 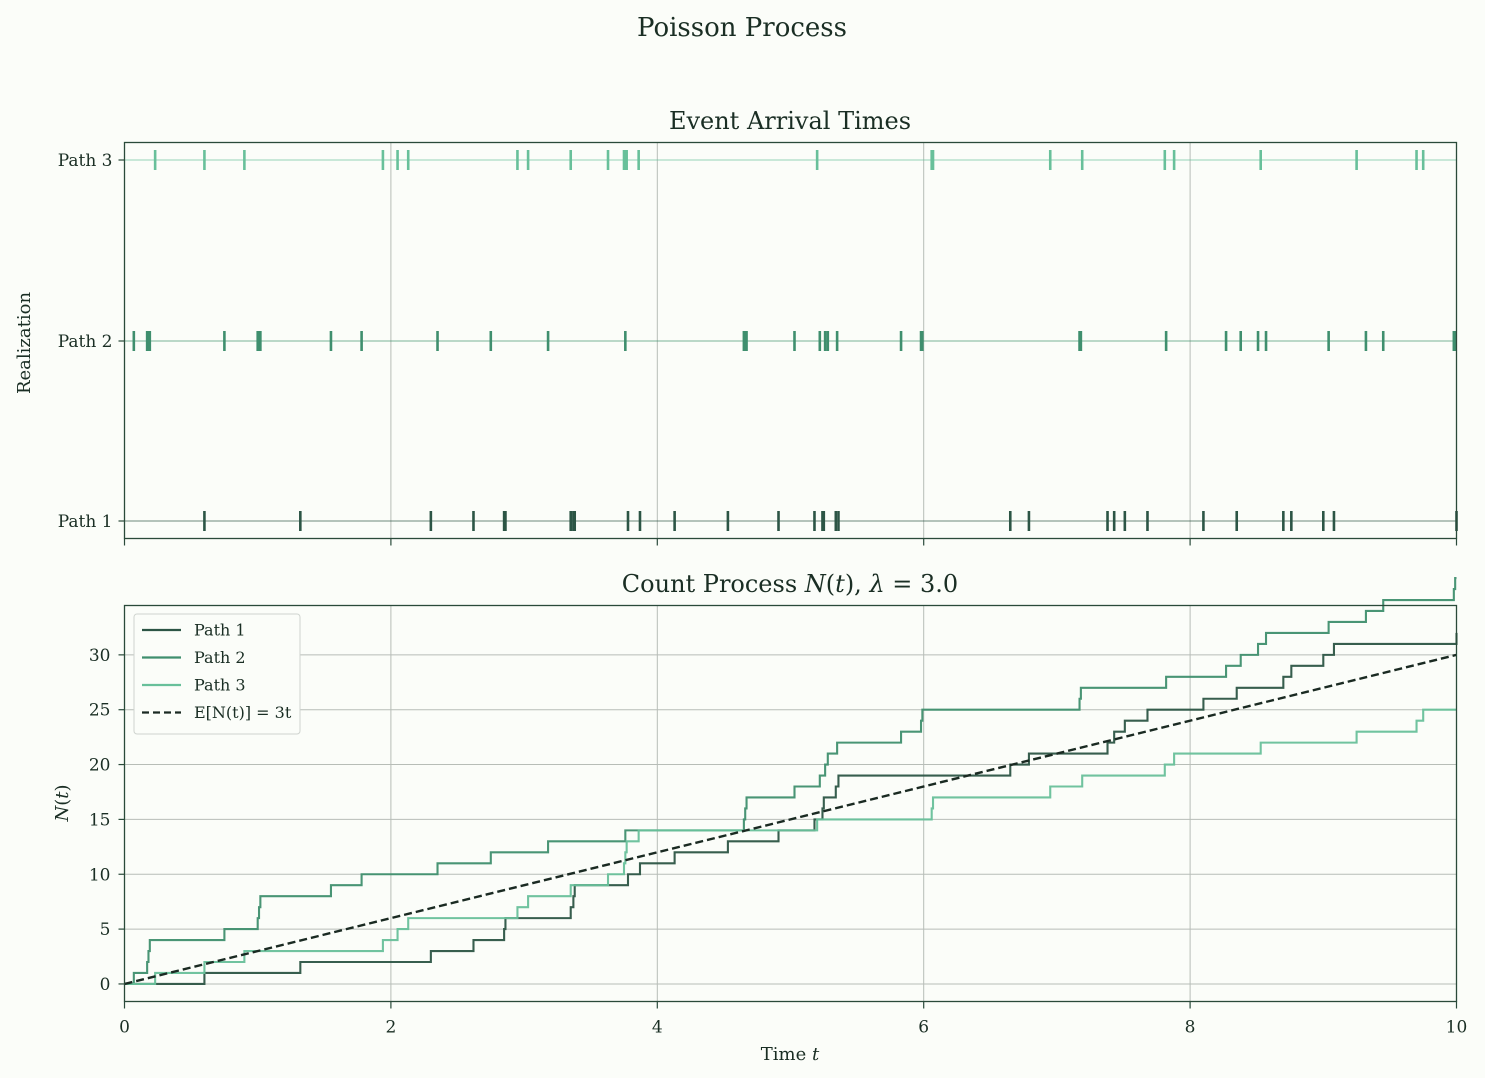 I want to click on count-legend: Path 1 Path 2 Path 3 E[N(t)] = 3t, so click(x=217, y=674).